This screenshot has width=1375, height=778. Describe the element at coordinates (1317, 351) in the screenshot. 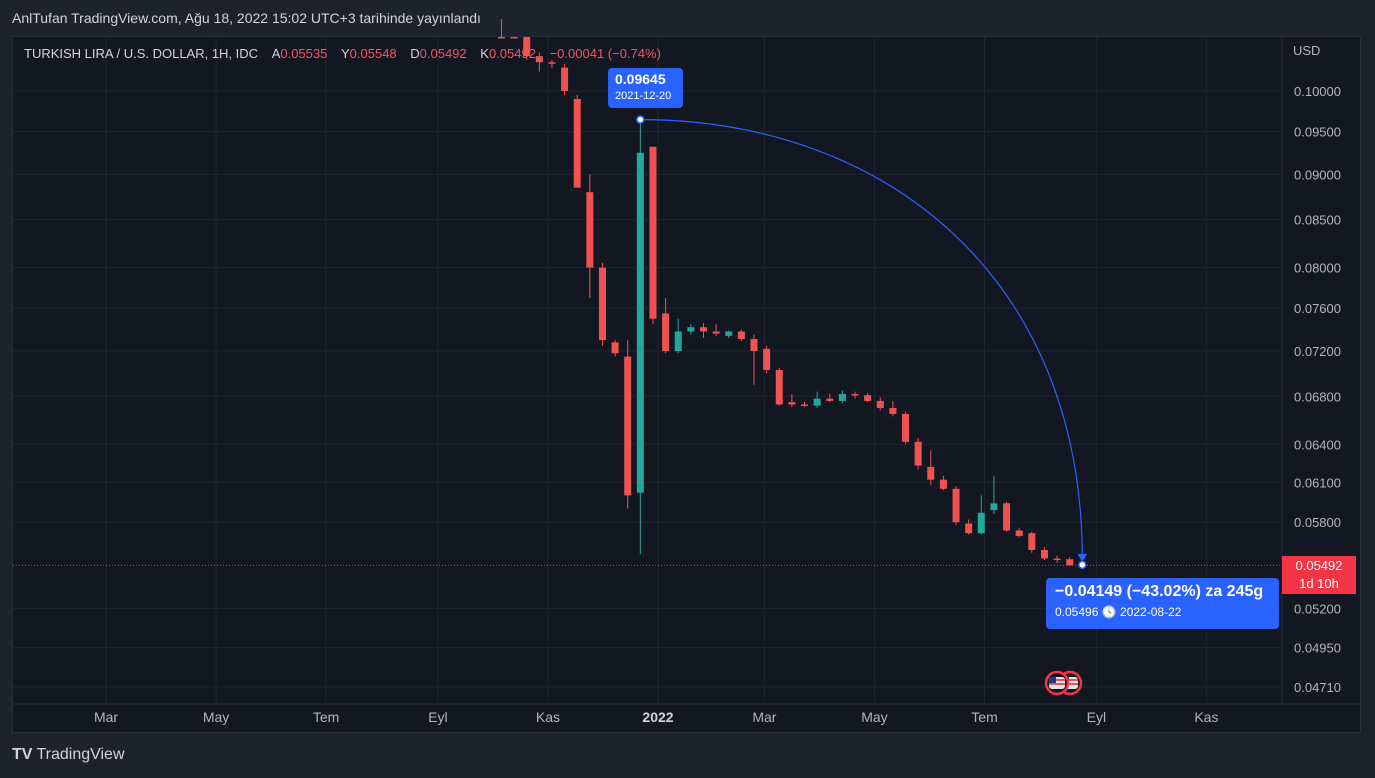

I see `price-tick-label: 0.07200` at that location.